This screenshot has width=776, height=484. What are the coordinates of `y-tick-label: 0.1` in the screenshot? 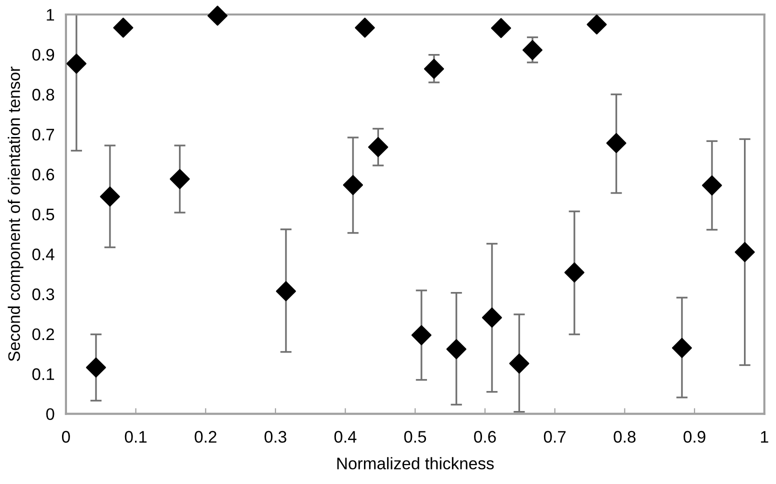 It's located at (43, 374).